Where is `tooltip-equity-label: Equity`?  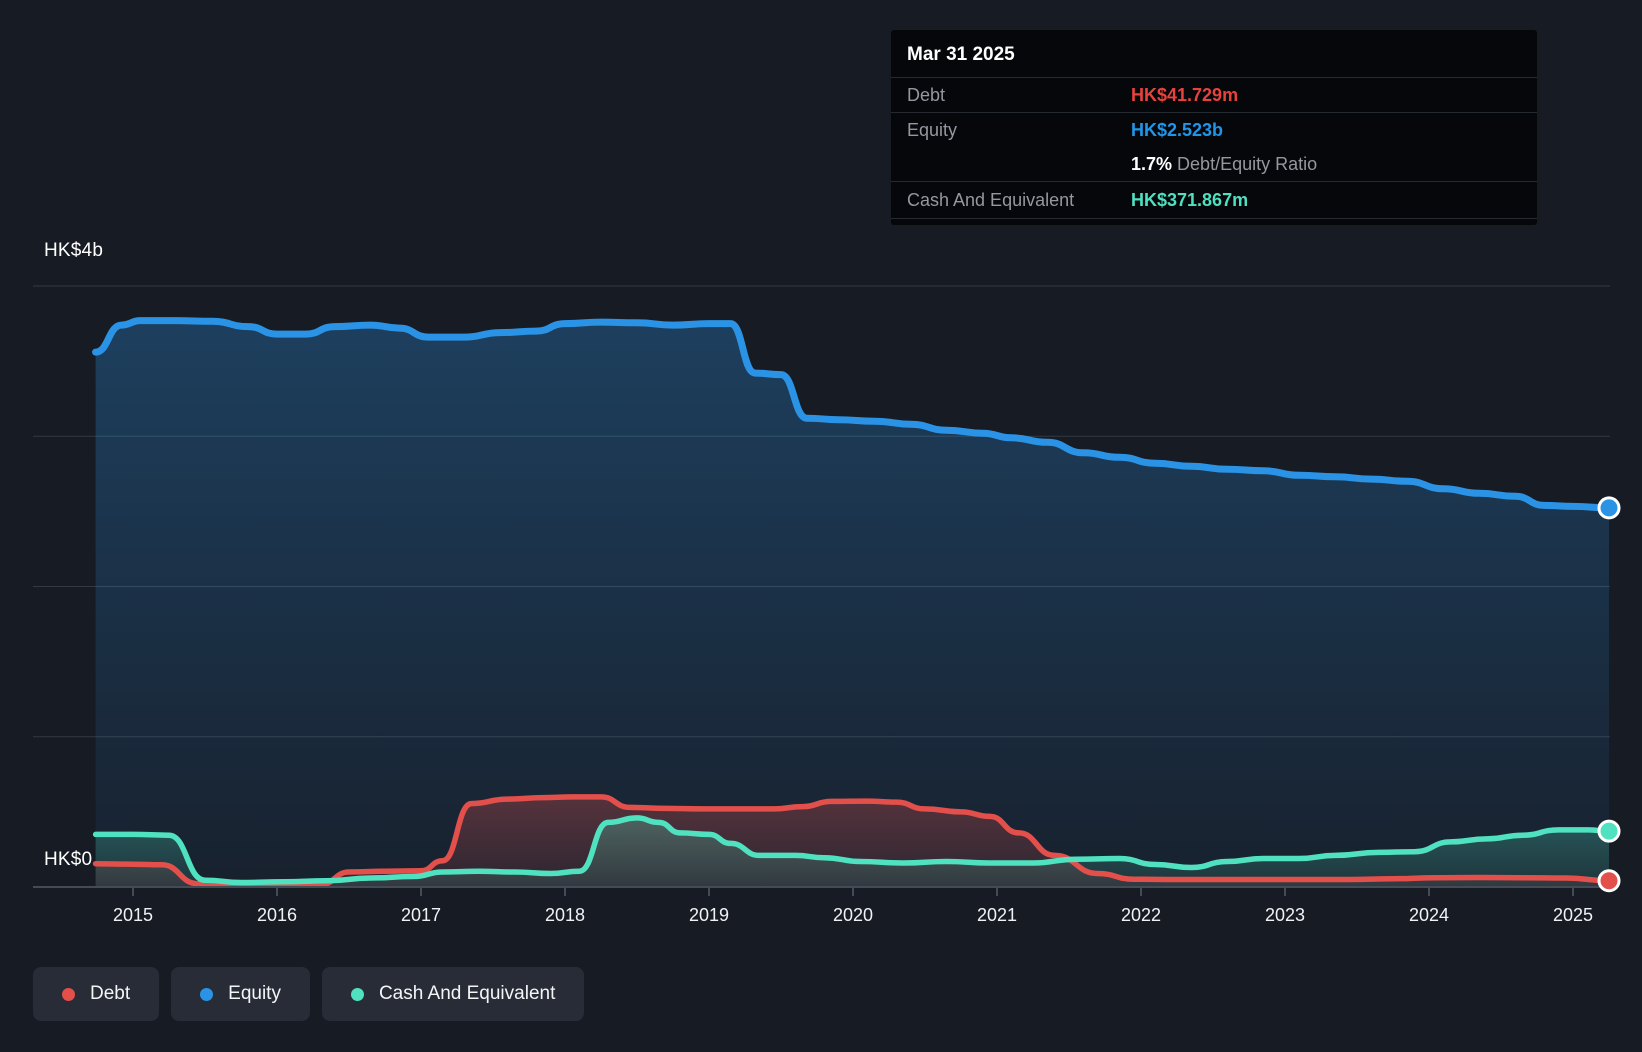 tooltip-equity-label: Equity is located at coordinates (932, 129).